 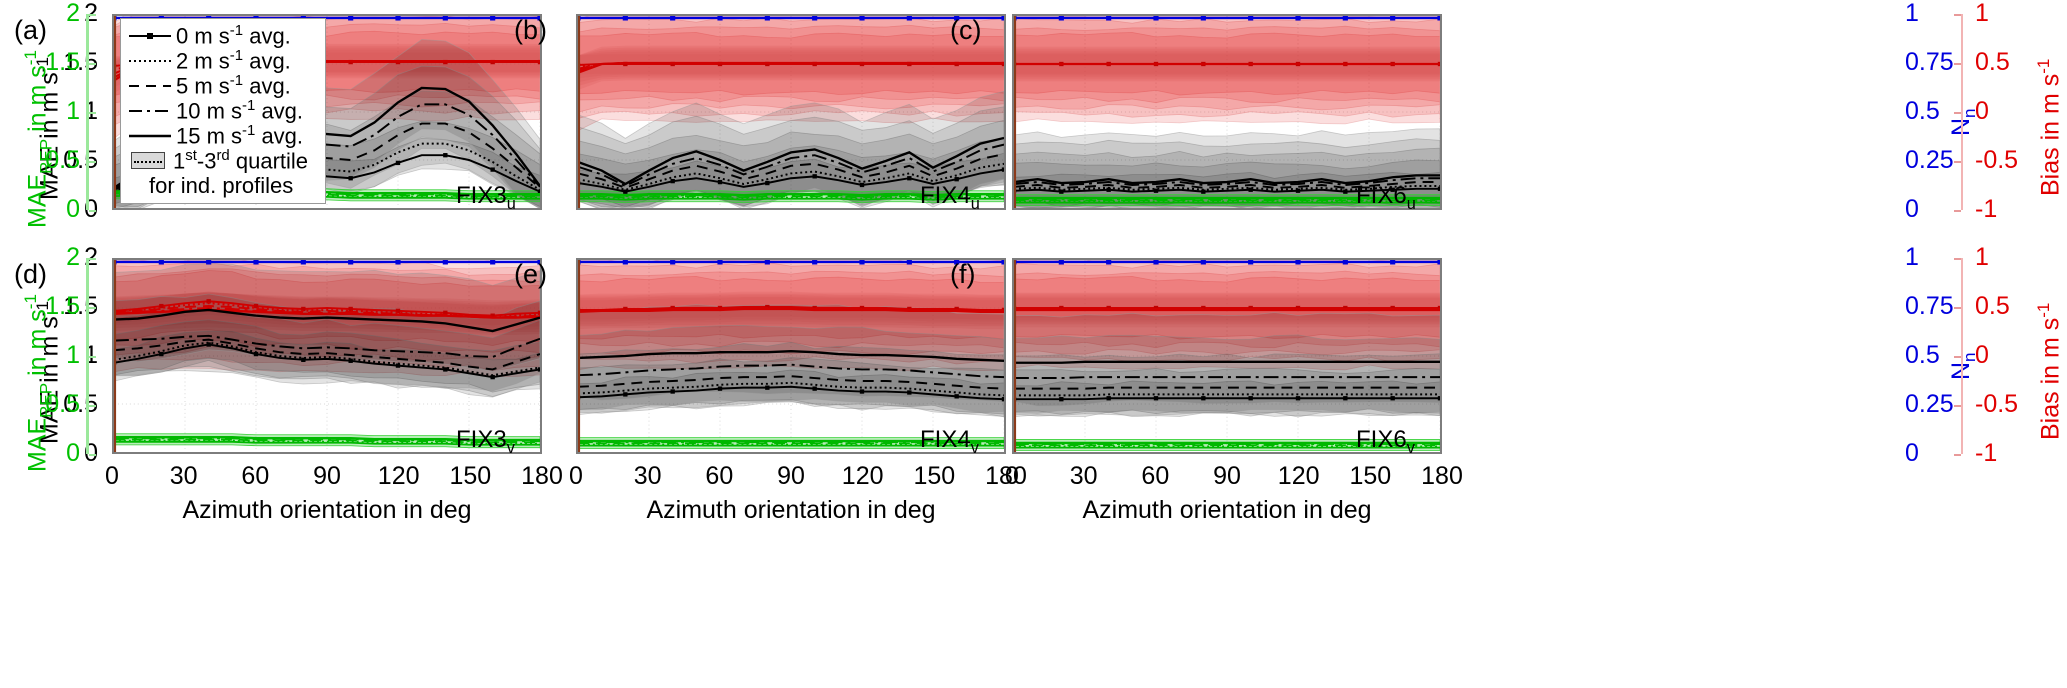 I want to click on legend-item-label: 10 m s-1 avg., so click(x=240, y=110).